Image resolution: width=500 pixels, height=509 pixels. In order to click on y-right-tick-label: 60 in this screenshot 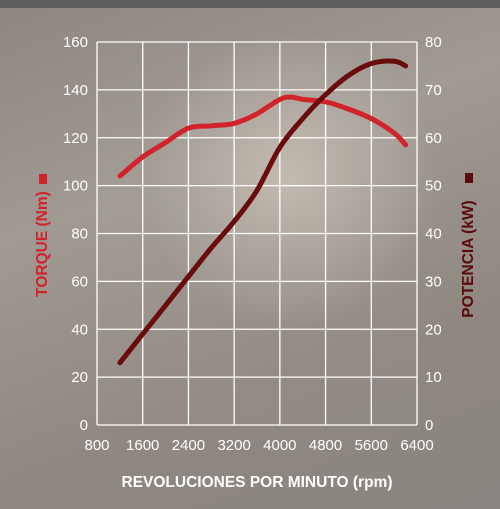, I will do `click(433, 138)`.